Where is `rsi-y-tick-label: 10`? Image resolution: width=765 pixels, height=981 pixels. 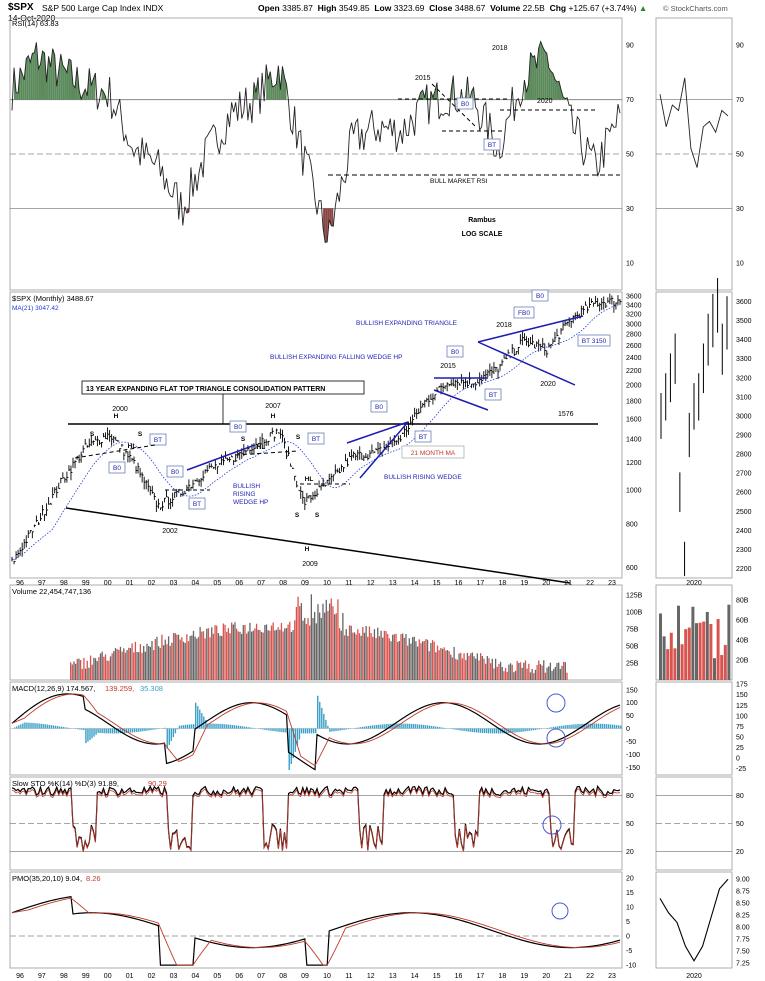
rsi-y-tick-label: 10 is located at coordinates (630, 263).